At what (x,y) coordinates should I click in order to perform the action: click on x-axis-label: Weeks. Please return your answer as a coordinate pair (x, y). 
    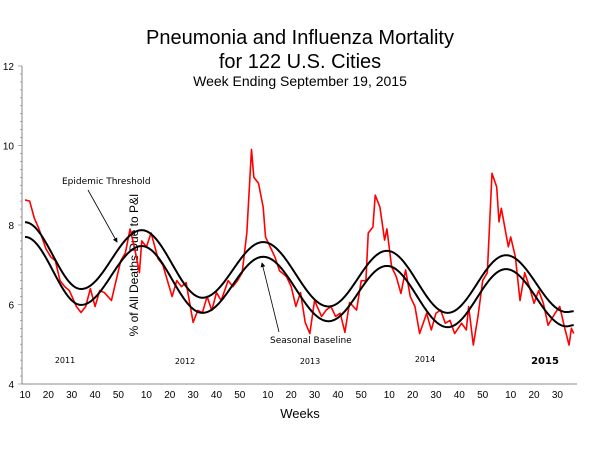
    Looking at the image, I should click on (300, 413).